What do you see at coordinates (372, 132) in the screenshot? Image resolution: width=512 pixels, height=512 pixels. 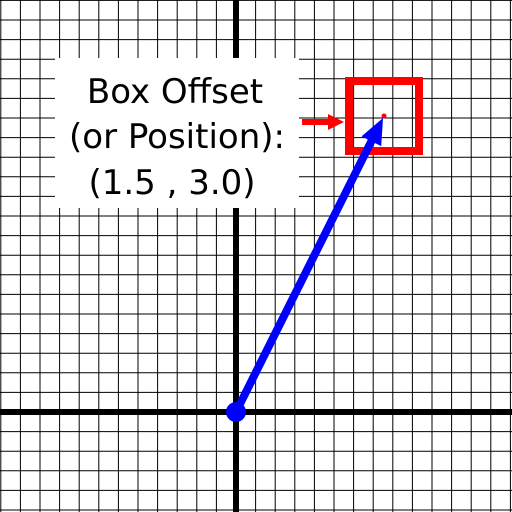 I see `vector-arrowhead` at bounding box center [372, 132].